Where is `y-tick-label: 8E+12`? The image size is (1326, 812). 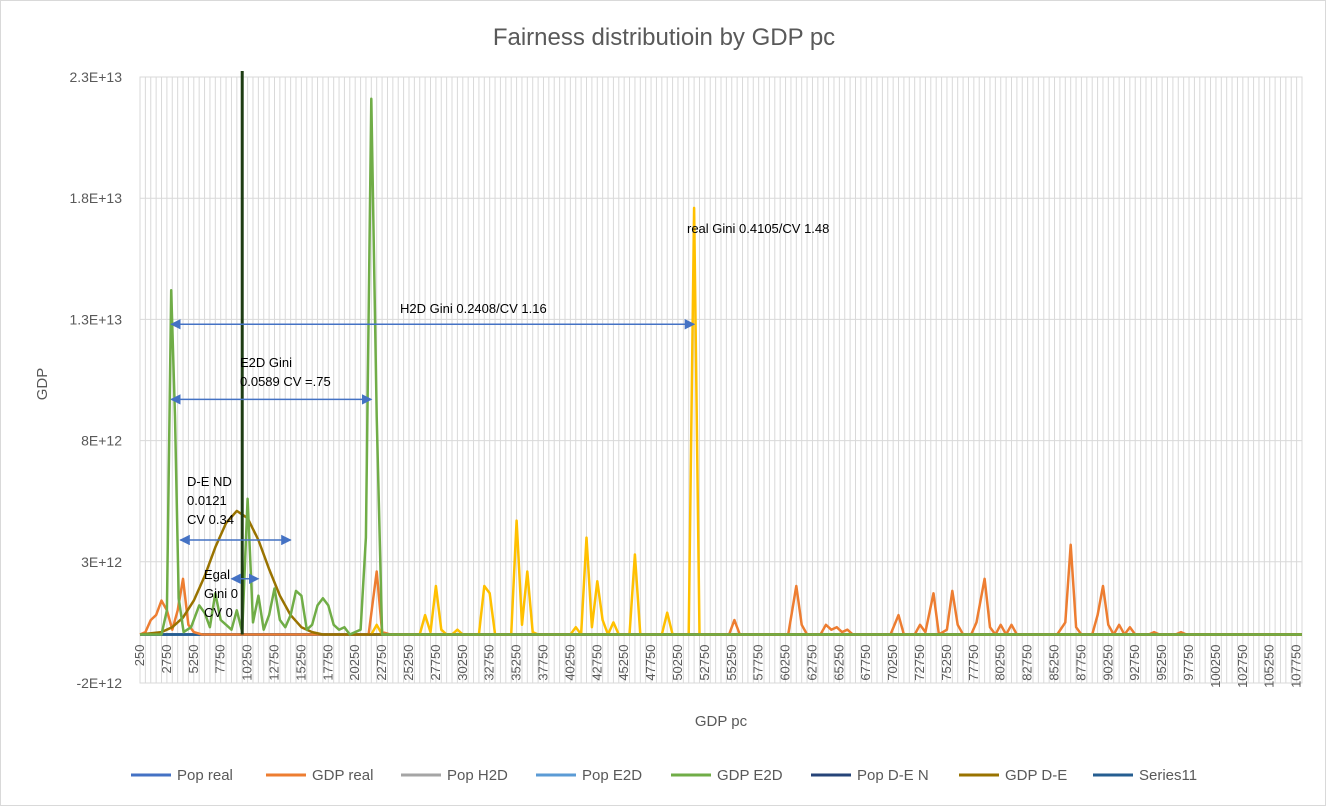
y-tick-label: 8E+12 is located at coordinates (101, 441).